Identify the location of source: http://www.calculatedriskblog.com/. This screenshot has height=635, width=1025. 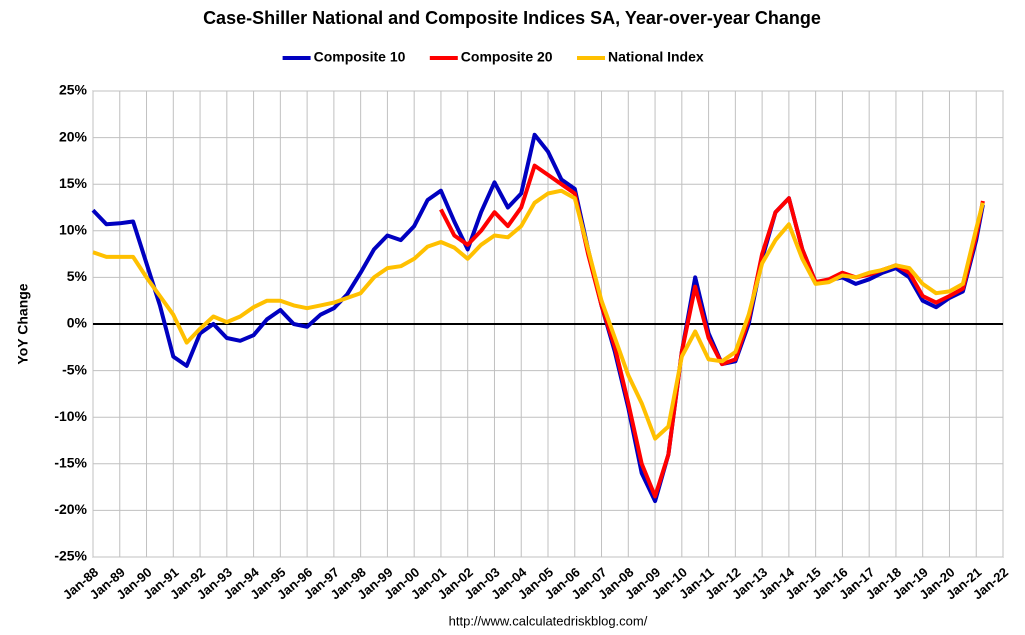
(548, 620).